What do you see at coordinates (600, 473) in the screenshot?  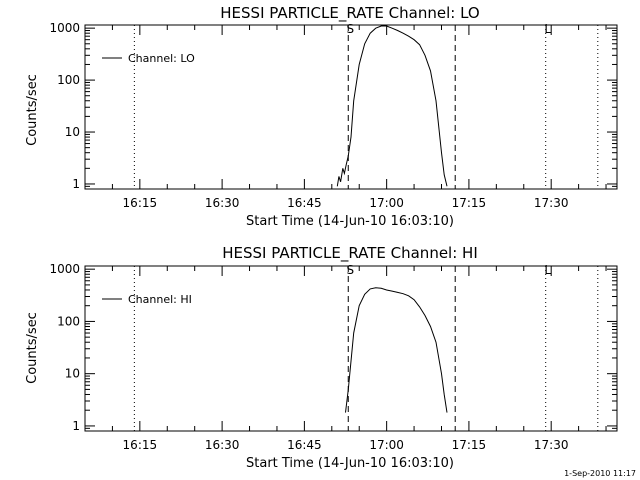 I see `footer-timestamp: 1-Sep-2010 11:17` at bounding box center [600, 473].